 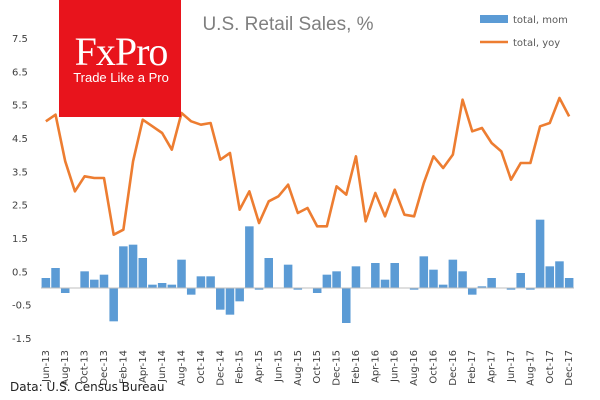 I want to click on chart-title: U.S. Retail Sales, %, so click(x=287, y=24).